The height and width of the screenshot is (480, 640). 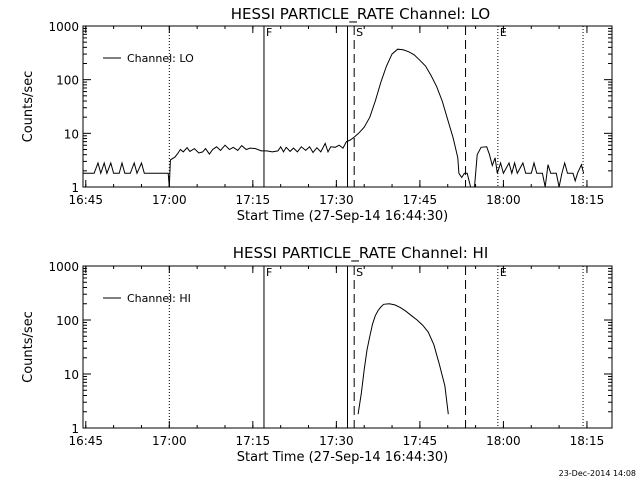 I want to click on panel-title: HESSI PARTICLE_RATE Channel: HI, so click(x=361, y=253).